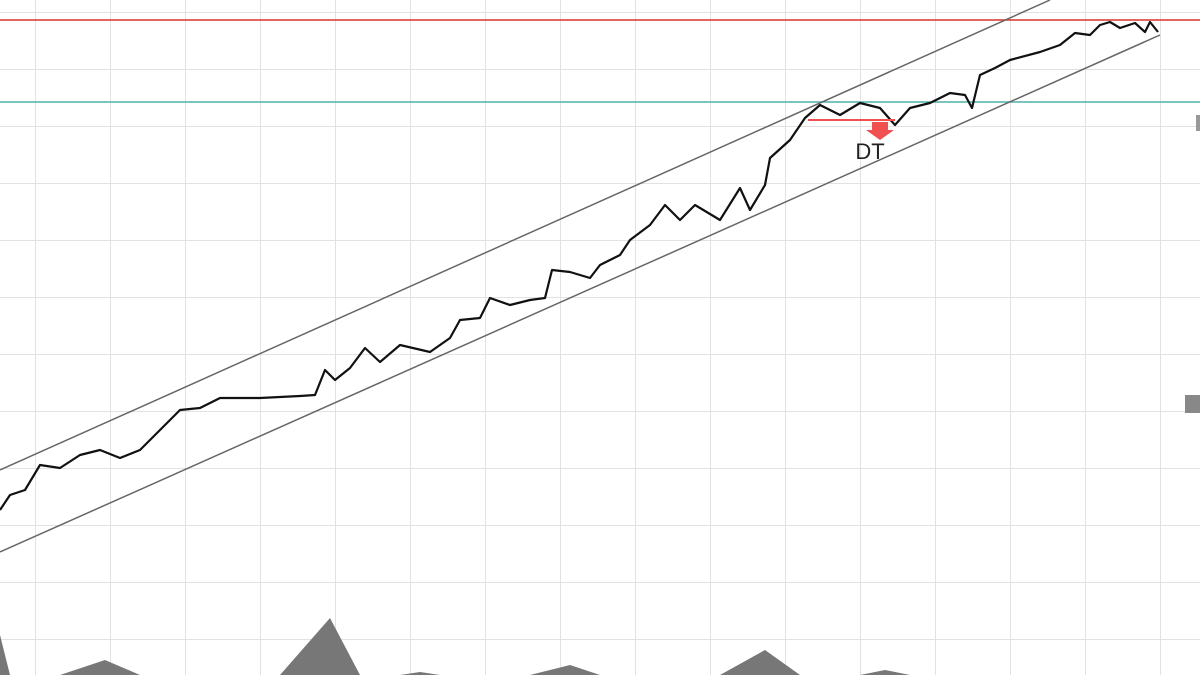 The width and height of the screenshot is (1200, 675). Describe the element at coordinates (880, 131) in the screenshot. I see `annotation-arrow` at that location.